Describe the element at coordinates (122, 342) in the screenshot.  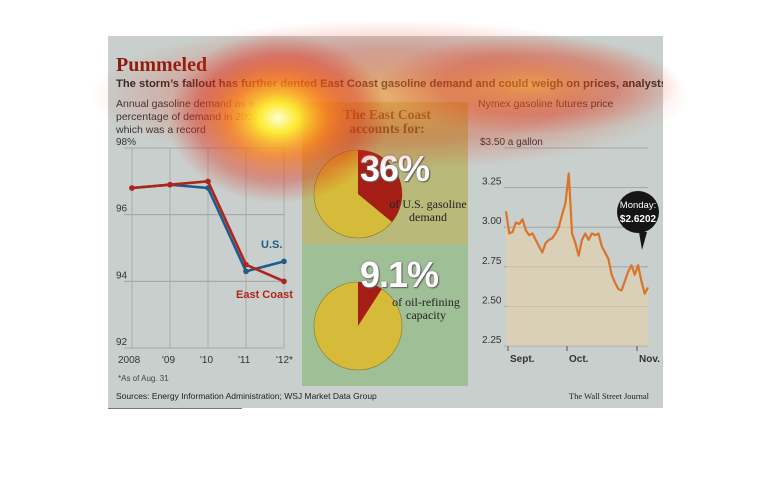
I see `demand-y-tick-label: 92` at that location.